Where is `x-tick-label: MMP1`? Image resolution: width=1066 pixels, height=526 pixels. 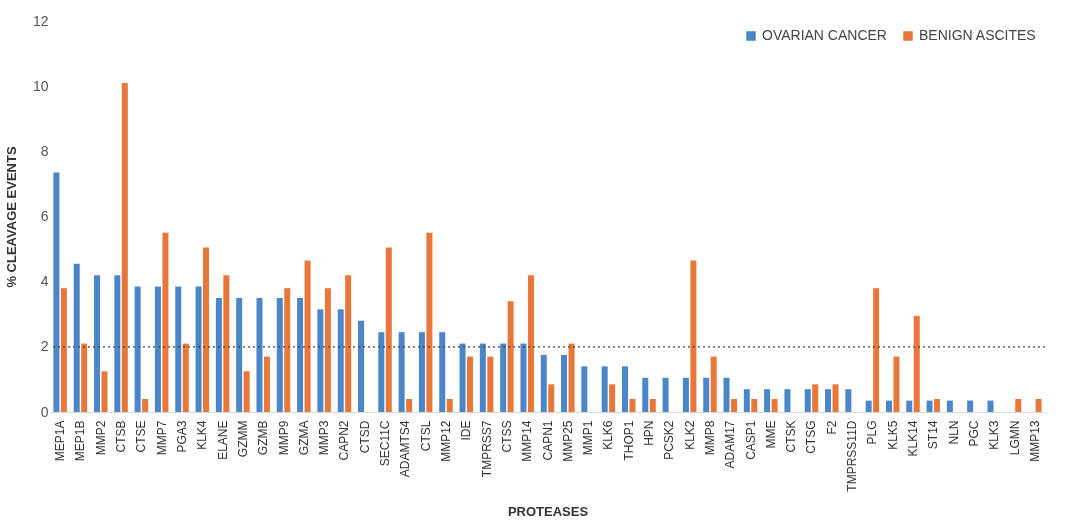 x-tick-label: MMP1 is located at coordinates (588, 438).